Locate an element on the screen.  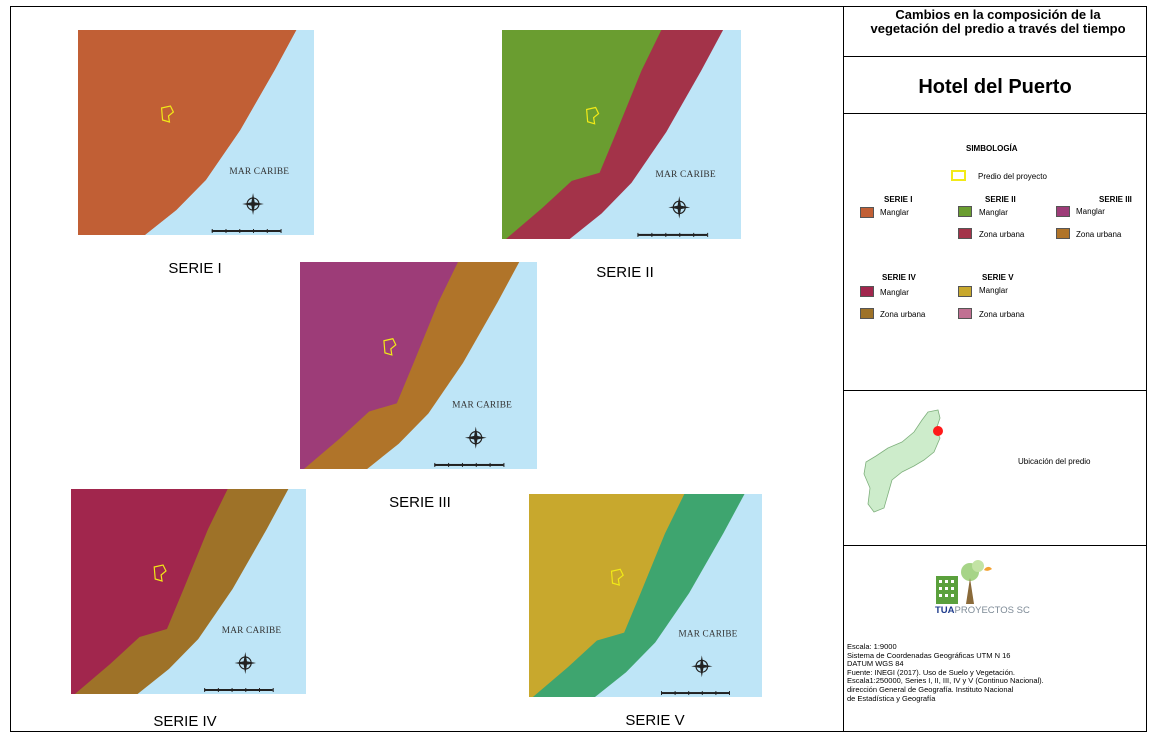
company-logo is located at coordinates (965, 582).